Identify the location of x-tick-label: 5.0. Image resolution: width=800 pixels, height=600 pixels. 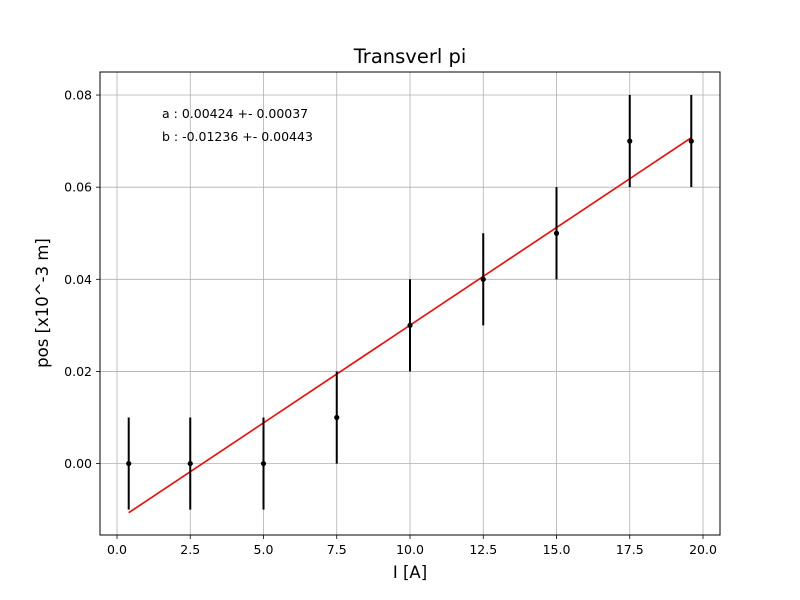
(264, 549).